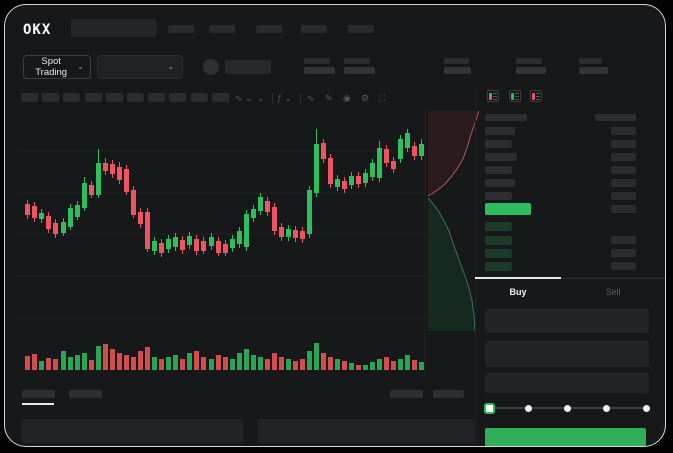  What do you see at coordinates (285, 98) in the screenshot?
I see `indicators-icon: ƒ ⌄` at bounding box center [285, 98].